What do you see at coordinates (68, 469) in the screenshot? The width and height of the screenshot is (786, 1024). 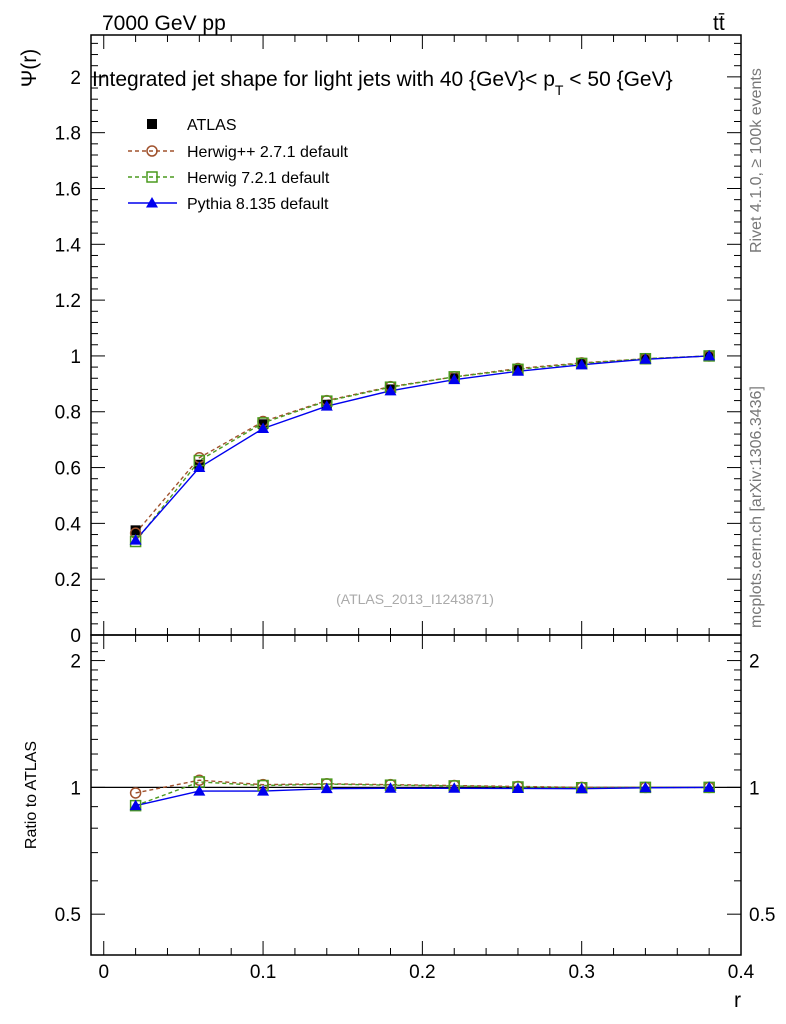 I see `main-y-tick-label: 0.6` at bounding box center [68, 469].